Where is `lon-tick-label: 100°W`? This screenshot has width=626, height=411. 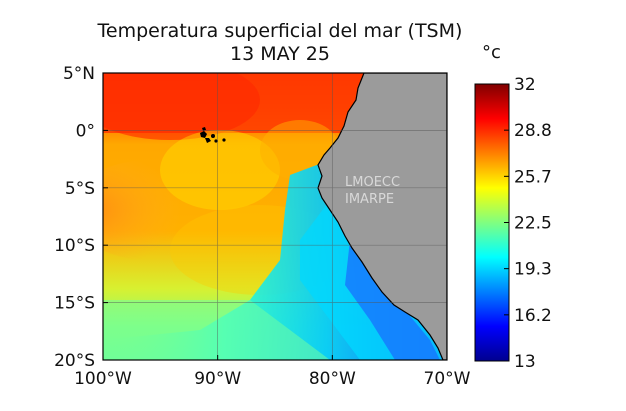 lon-tick-label: 100°W is located at coordinates (103, 379).